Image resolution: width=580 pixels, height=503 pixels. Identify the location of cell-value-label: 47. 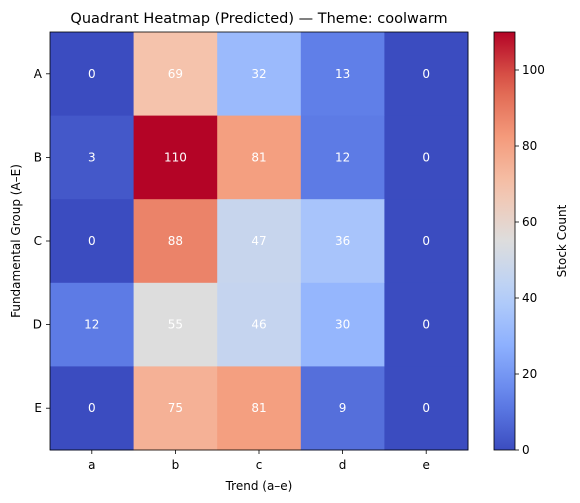
(258, 241).